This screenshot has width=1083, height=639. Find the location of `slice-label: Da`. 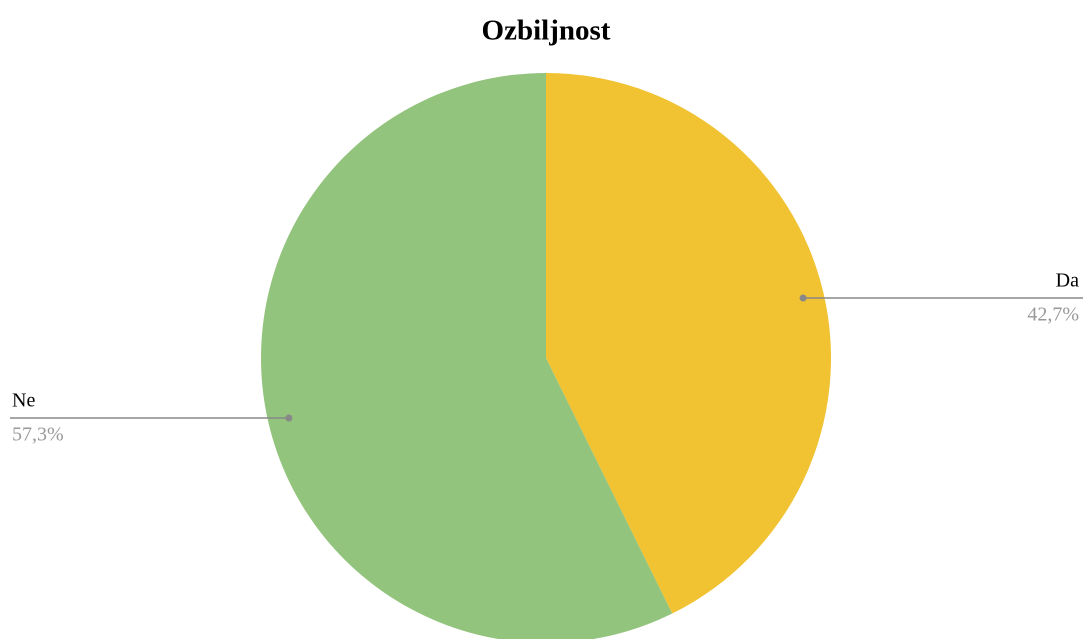

slice-label: Da is located at coordinates (1067, 281).